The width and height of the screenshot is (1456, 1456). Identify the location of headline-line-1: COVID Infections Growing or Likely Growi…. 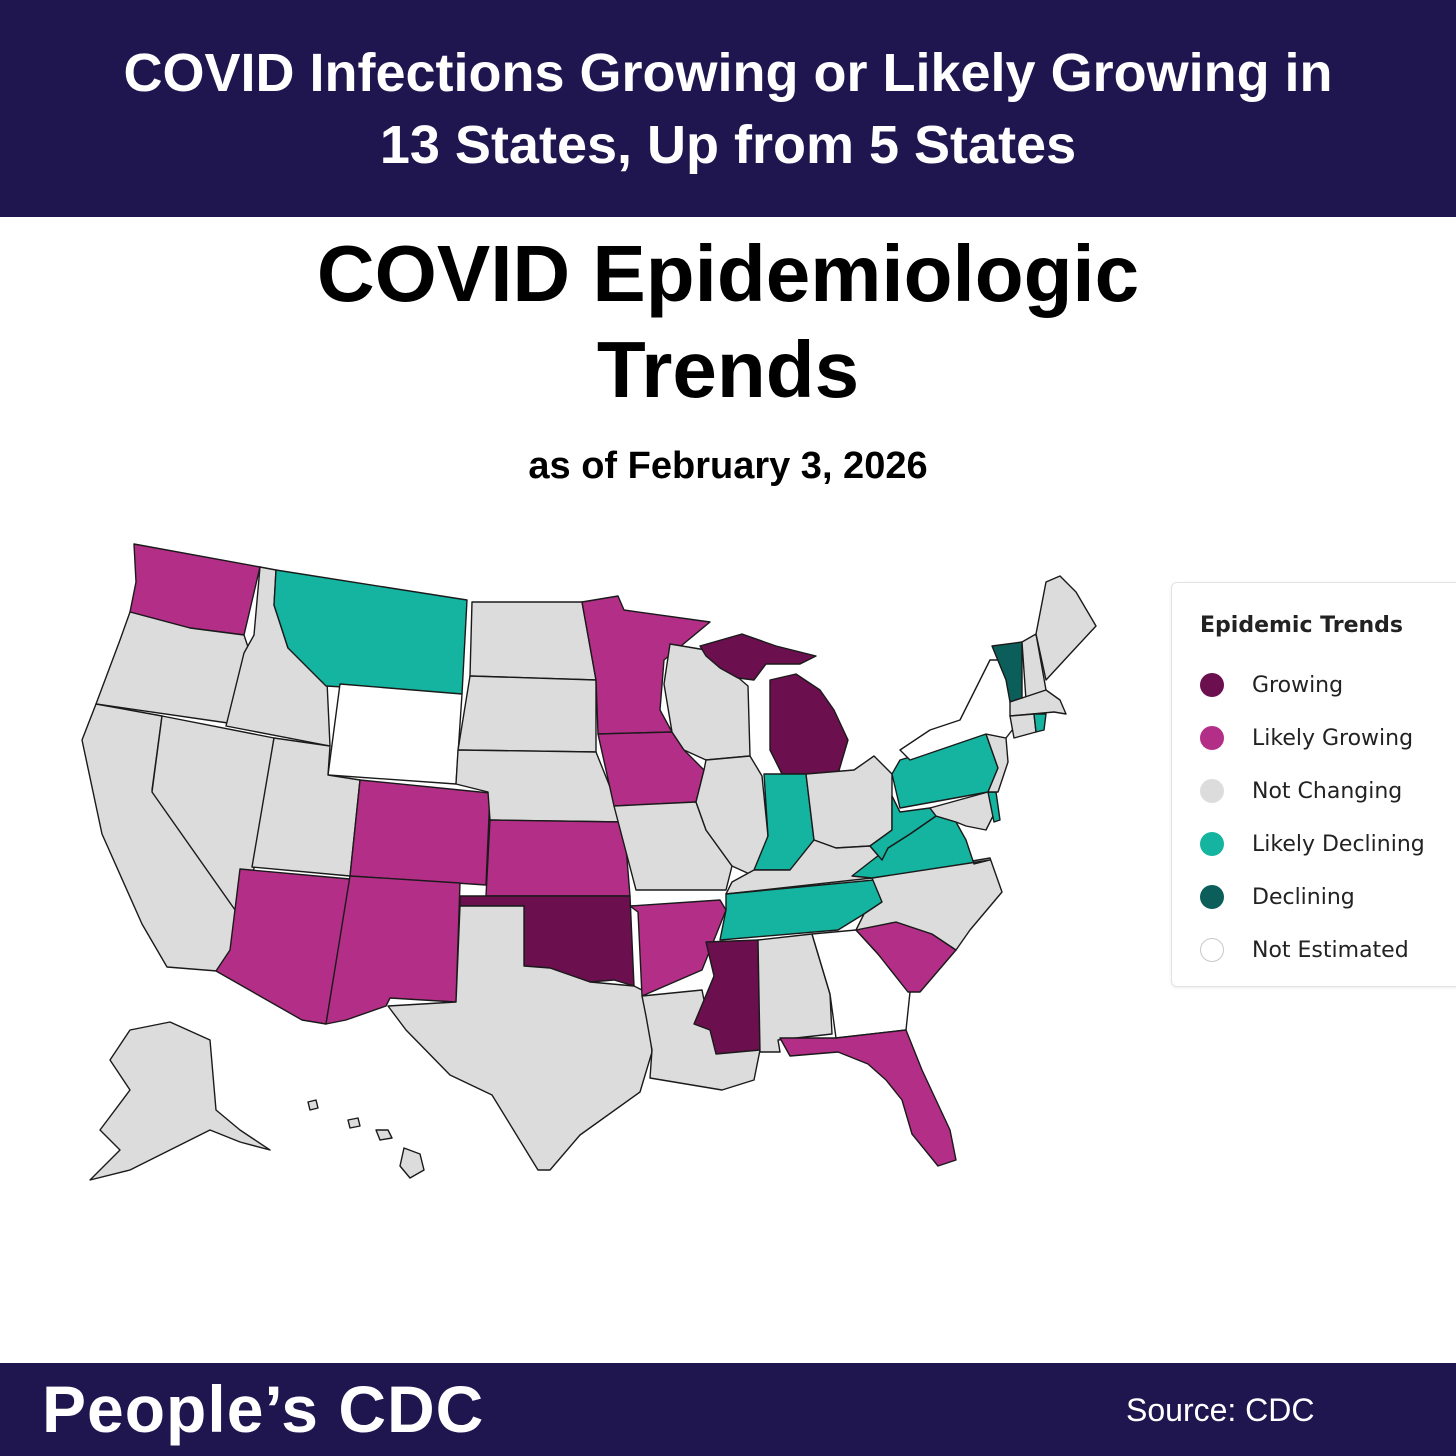
(728, 72).